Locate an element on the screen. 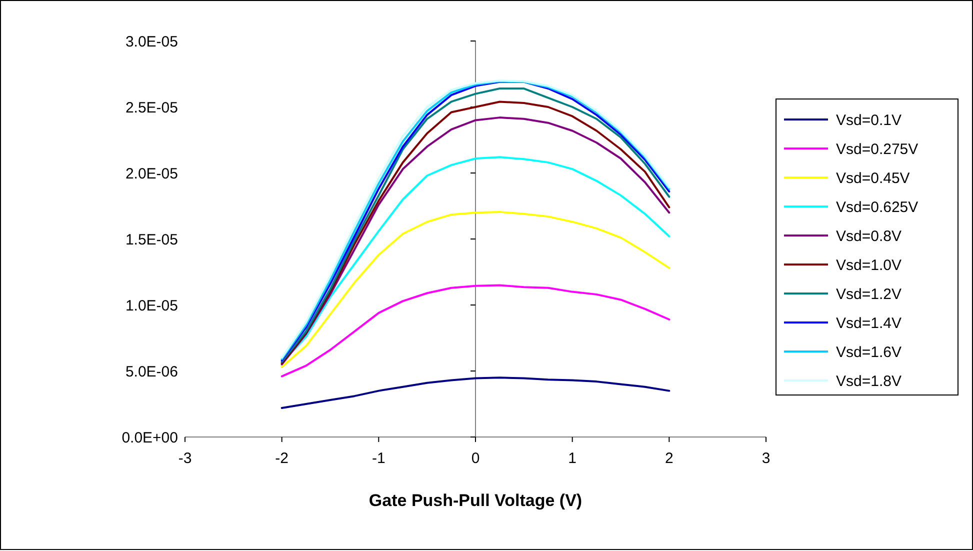 The height and width of the screenshot is (551, 973). legend-label: Vsd=0.625V is located at coordinates (877, 207).